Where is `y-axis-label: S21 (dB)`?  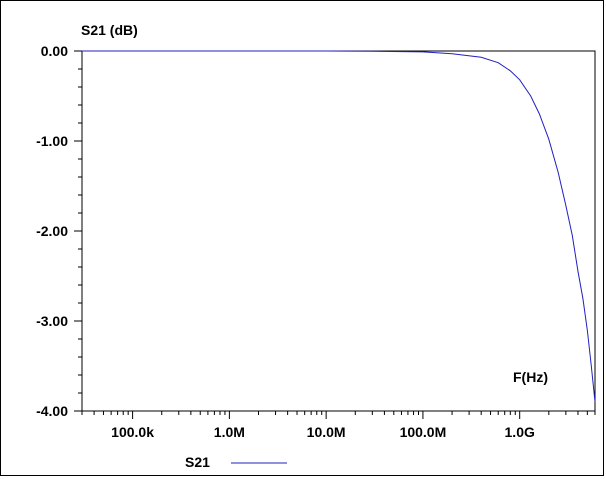 y-axis-label: S21 (dB) is located at coordinates (109, 30).